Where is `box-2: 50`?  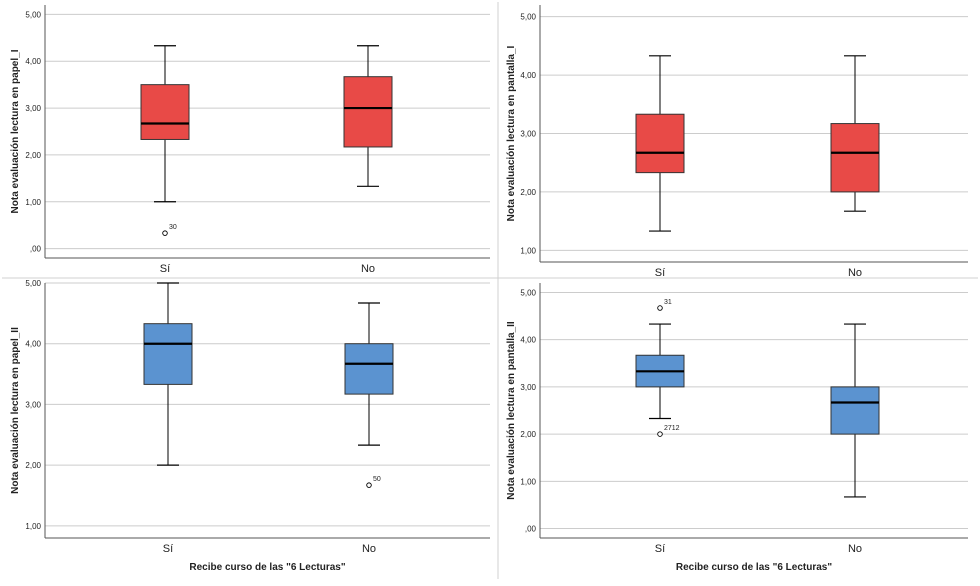
box-2: 50 is located at coordinates (369, 395).